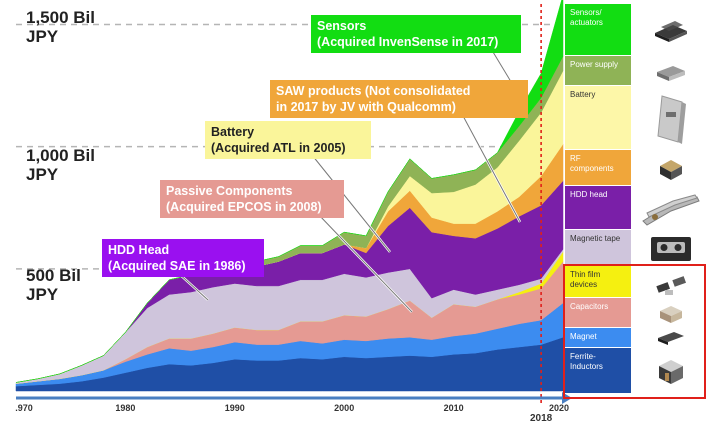 Image resolution: width=713 pixels, height=424 pixels. I want to click on annotation-sensors: Sensors (Acquired InvenSense in 2017), so click(416, 34).